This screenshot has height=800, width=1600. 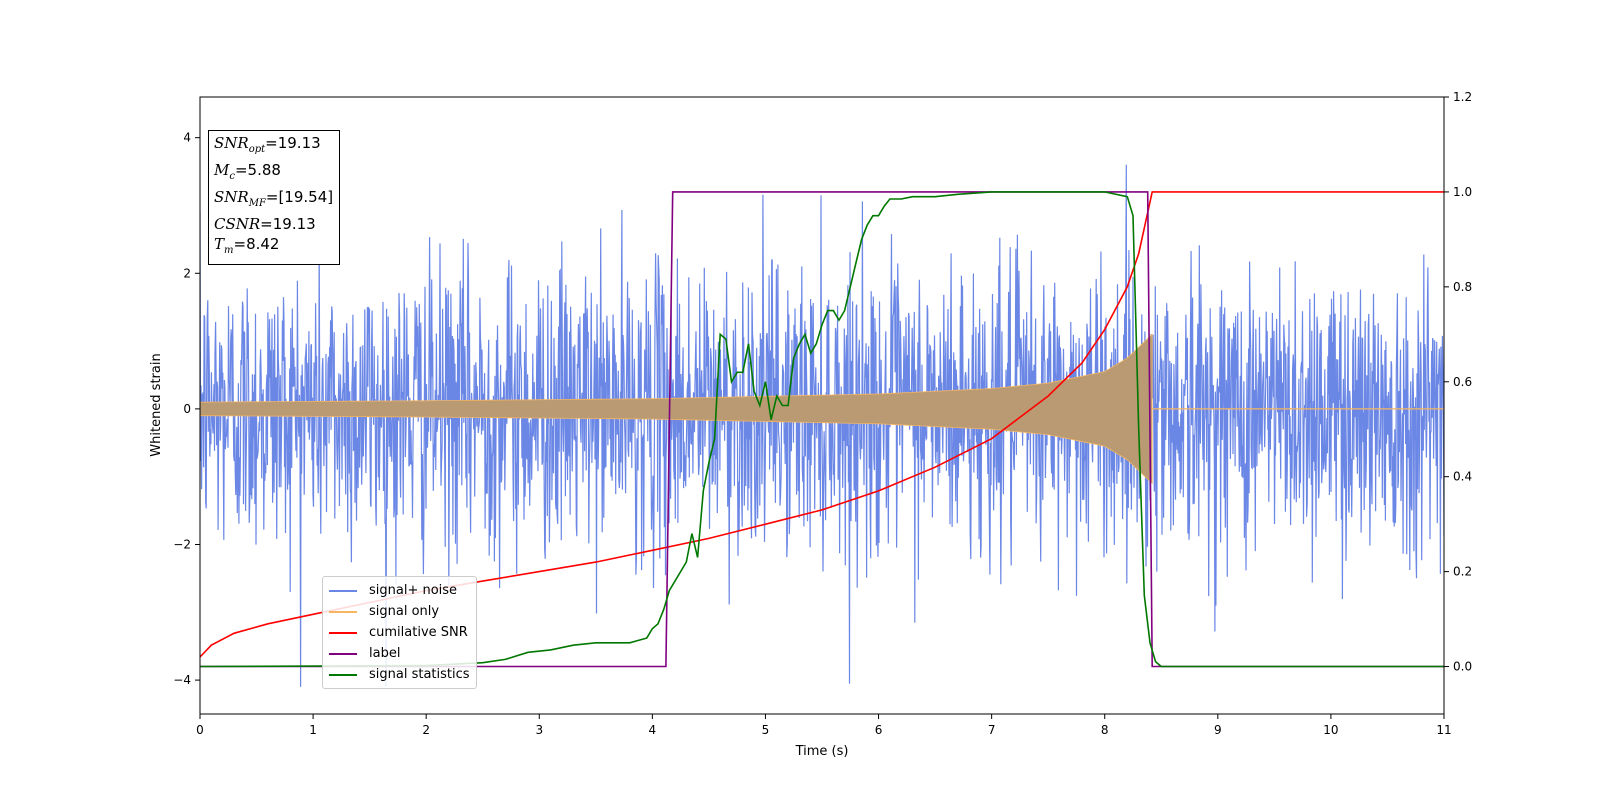 I want to click on x-tick-label: 5, so click(x=766, y=730).